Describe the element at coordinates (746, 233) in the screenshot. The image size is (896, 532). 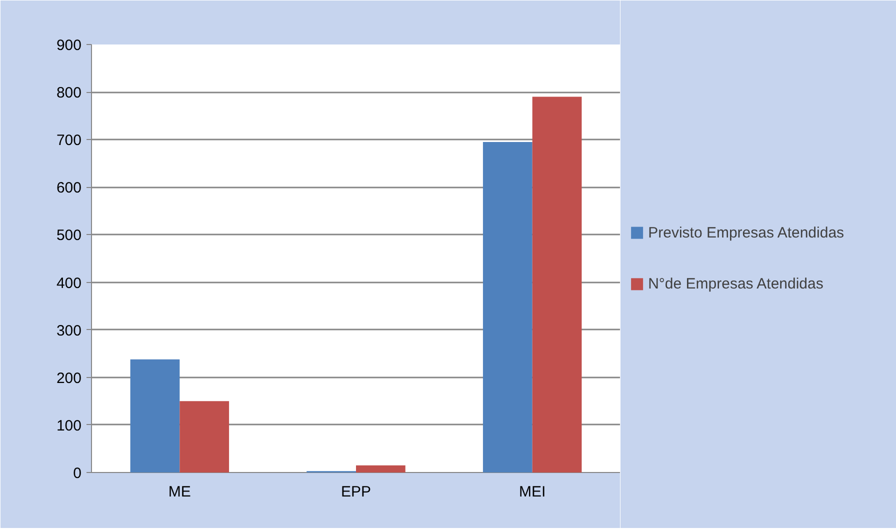
I see `legend-label: Previsto Empresas Atendidas` at that location.